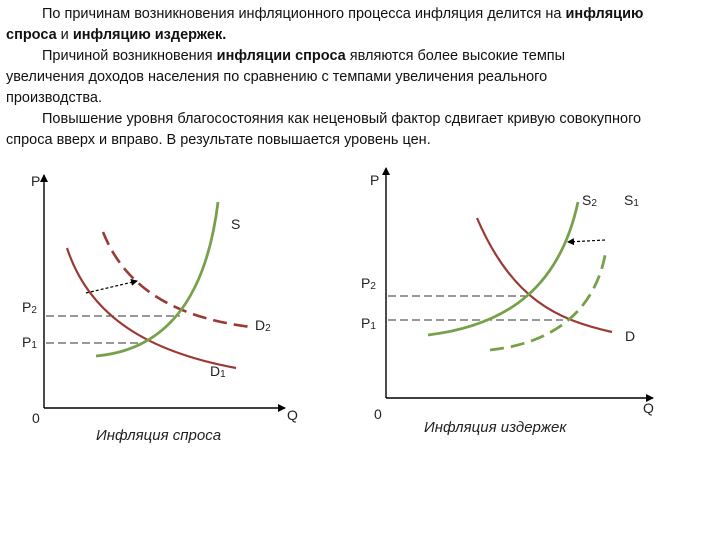  Describe the element at coordinates (36, 418) in the screenshot. I see `left-origin-label: 0` at that location.